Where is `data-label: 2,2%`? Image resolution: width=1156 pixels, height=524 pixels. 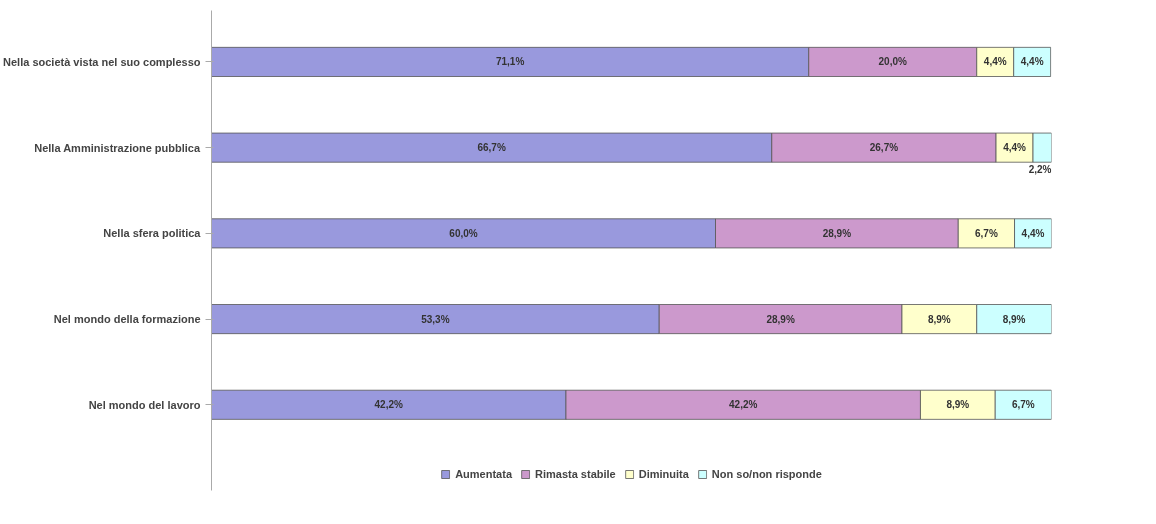
data-label: 2,2% is located at coordinates (1040, 170).